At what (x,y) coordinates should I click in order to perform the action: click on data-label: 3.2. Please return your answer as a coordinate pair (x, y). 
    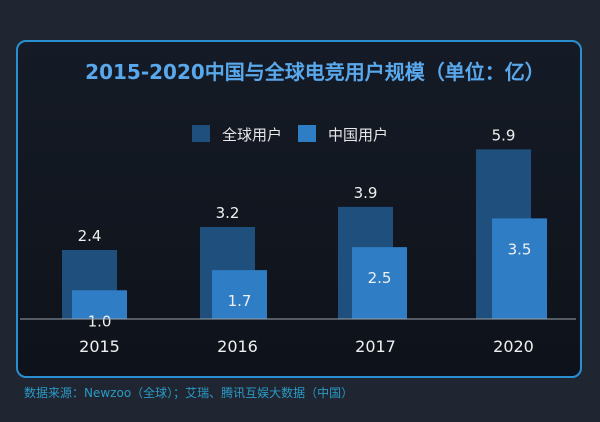
    Looking at the image, I should click on (228, 213).